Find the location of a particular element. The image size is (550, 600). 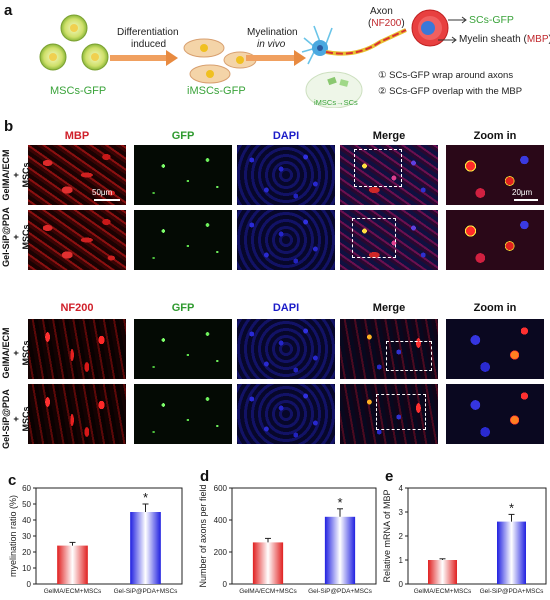

panel-e-label: e is located at coordinates (389, 476).